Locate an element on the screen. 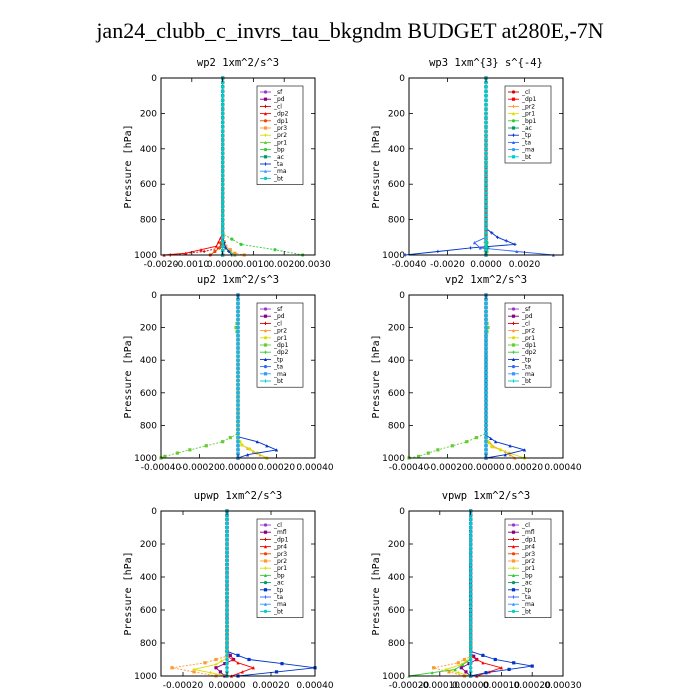 The width and height of the screenshot is (700, 700). y-tick-label: 0 is located at coordinates (154, 79).